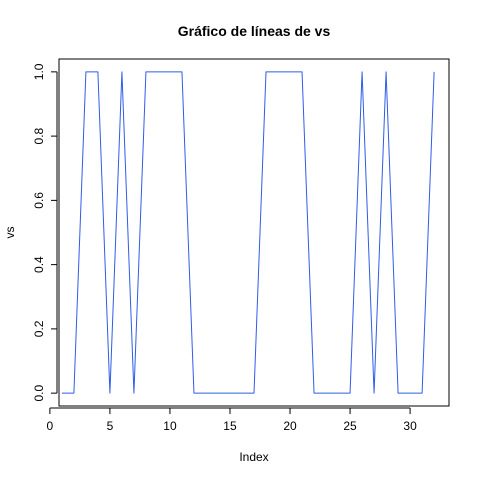 The width and height of the screenshot is (480, 480). What do you see at coordinates (350, 426) in the screenshot?
I see `x-tick-label: 25` at bounding box center [350, 426].